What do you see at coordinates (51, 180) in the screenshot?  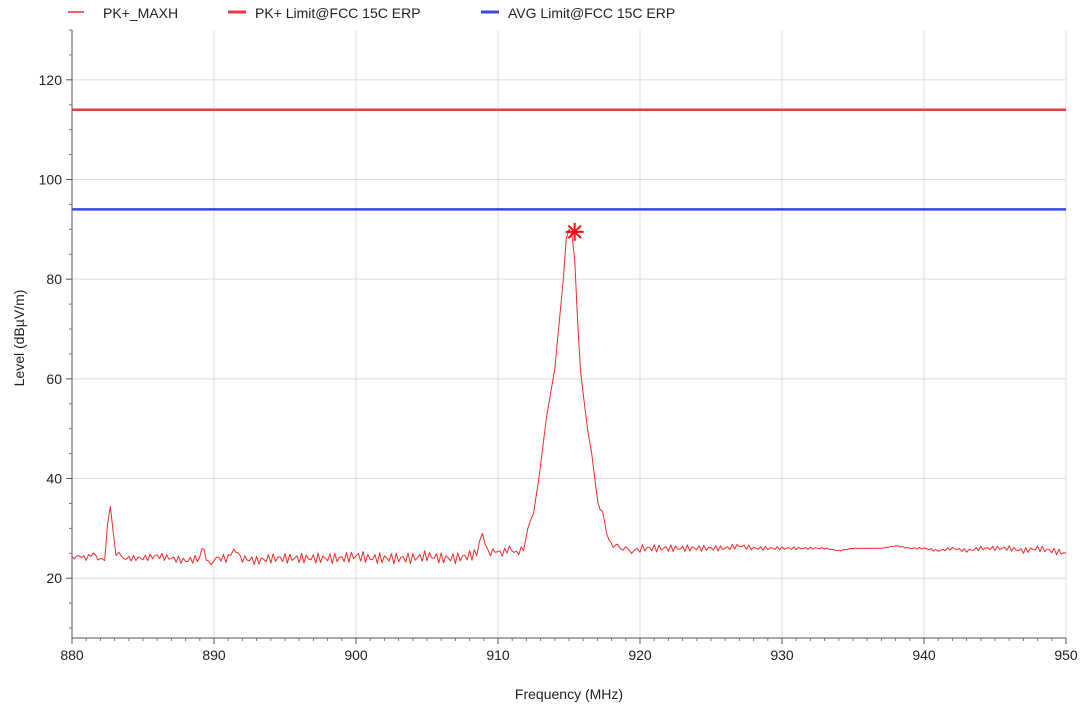 I see `y-tick-label: 100` at bounding box center [51, 180].